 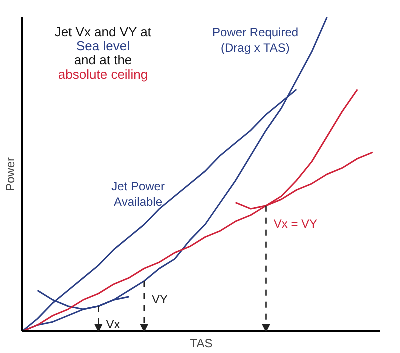 I want to click on annotation: Jet Vx and VY at, so click(x=103, y=32).